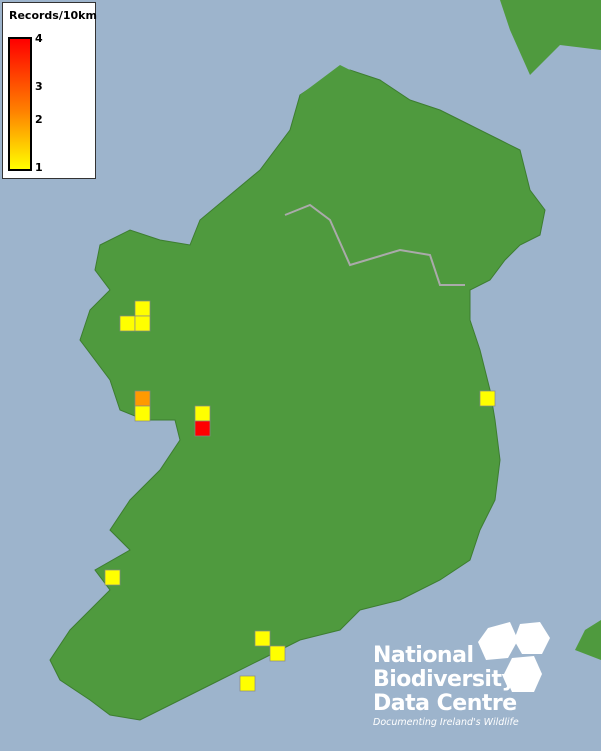  What do you see at coordinates (588, 640) in the screenshot?
I see `wales-coast` at bounding box center [588, 640].